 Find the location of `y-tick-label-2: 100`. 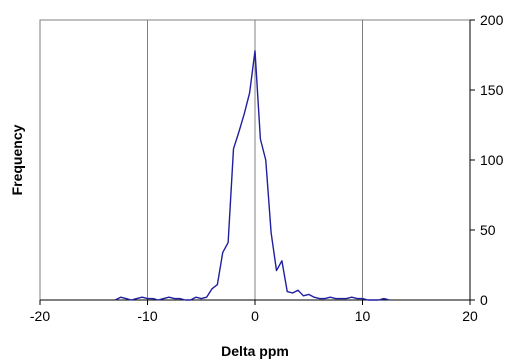

y-tick-label-2: 100 is located at coordinates (492, 160).